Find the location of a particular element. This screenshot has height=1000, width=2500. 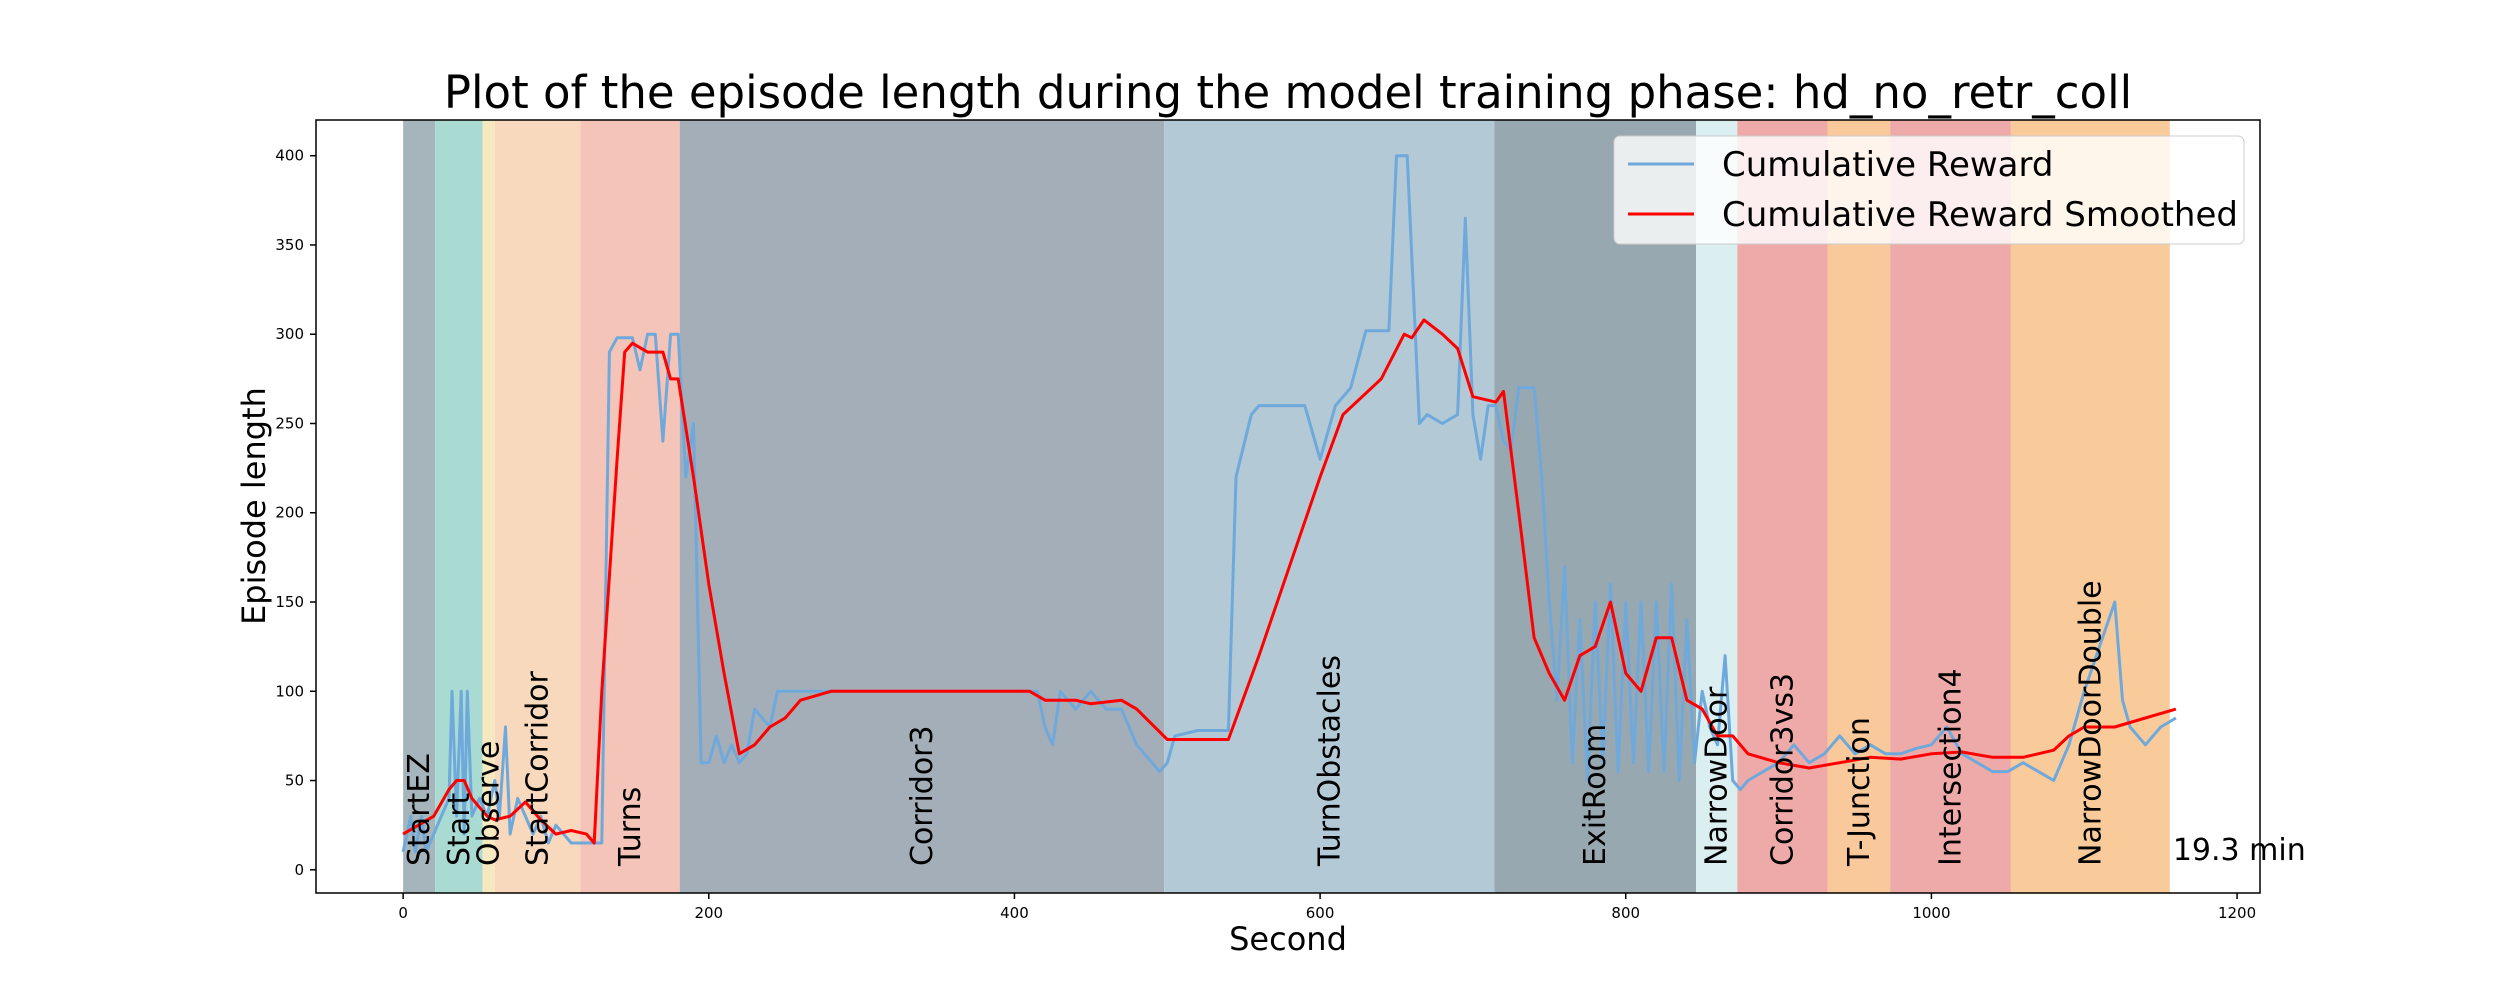

y-tick-label: 0 is located at coordinates (299, 870).